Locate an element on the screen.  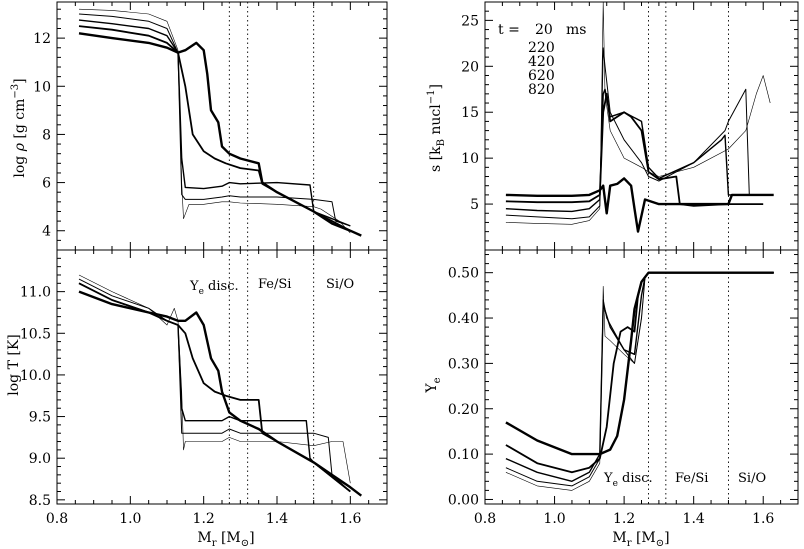
time-legend: t = 20 ms 220 420 620 820 is located at coordinates (542, 60).